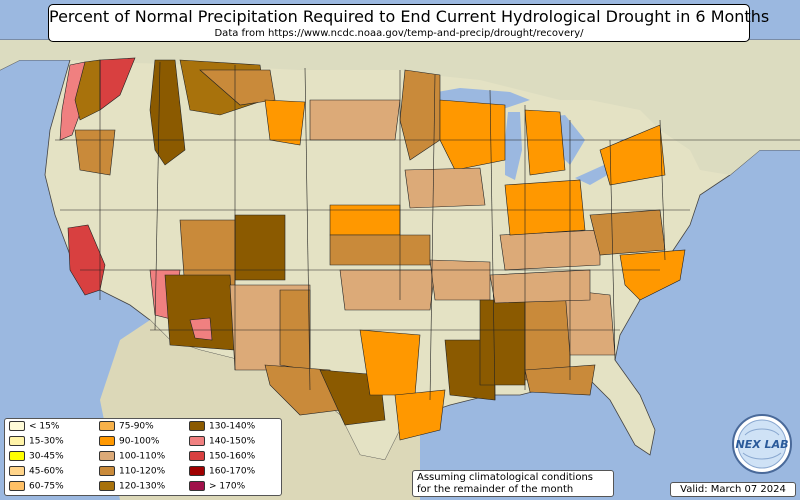  Describe the element at coordinates (232, 441) in the screenshot. I see `legend-label: 140-150%` at that location.